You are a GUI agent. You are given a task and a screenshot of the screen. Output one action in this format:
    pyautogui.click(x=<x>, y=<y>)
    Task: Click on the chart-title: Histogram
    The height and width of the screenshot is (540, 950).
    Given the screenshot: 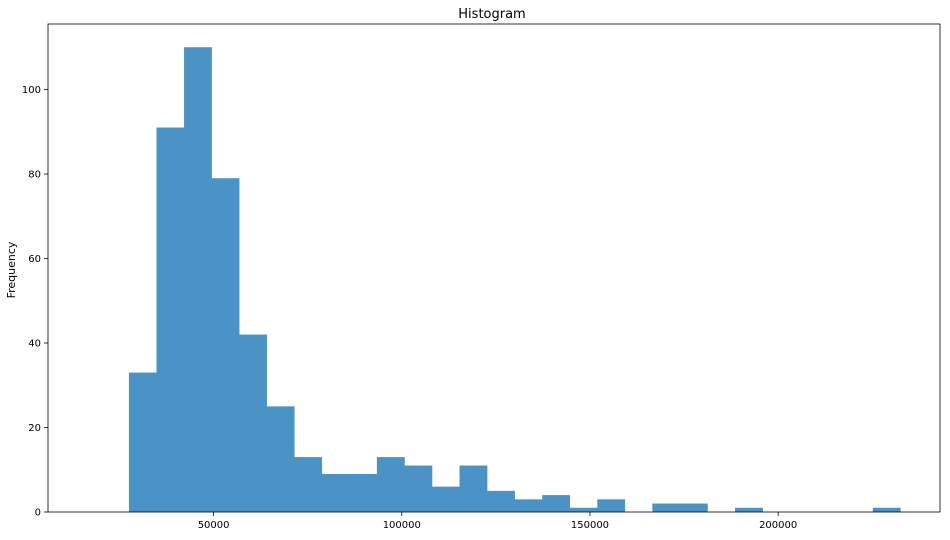 What is the action you would take?
    pyautogui.click(x=491, y=14)
    